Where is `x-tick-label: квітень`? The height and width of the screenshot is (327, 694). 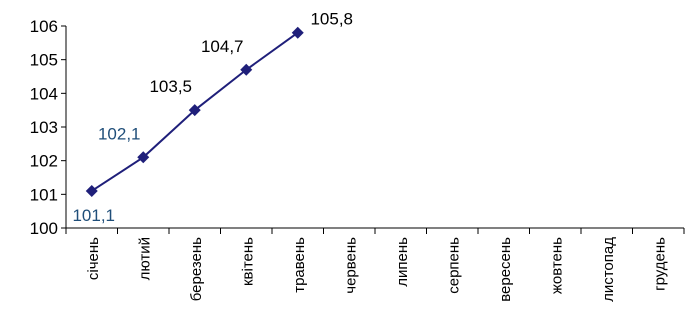 x-tick-label: квітень is located at coordinates (247, 261).